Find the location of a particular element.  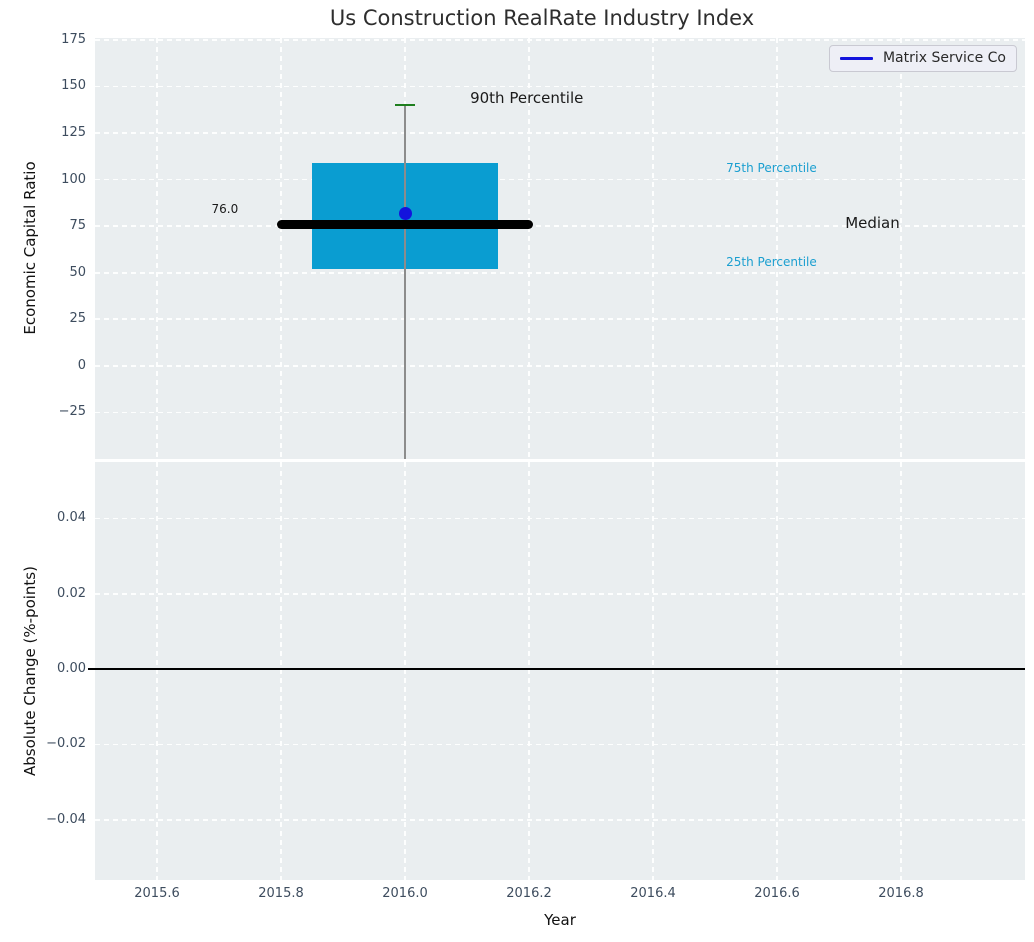

median-line is located at coordinates (405, 224).